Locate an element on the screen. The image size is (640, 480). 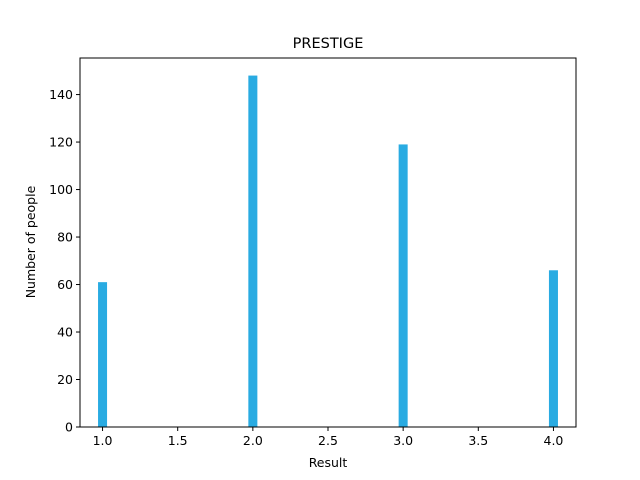
y-tick-label: 80 is located at coordinates (65, 237).